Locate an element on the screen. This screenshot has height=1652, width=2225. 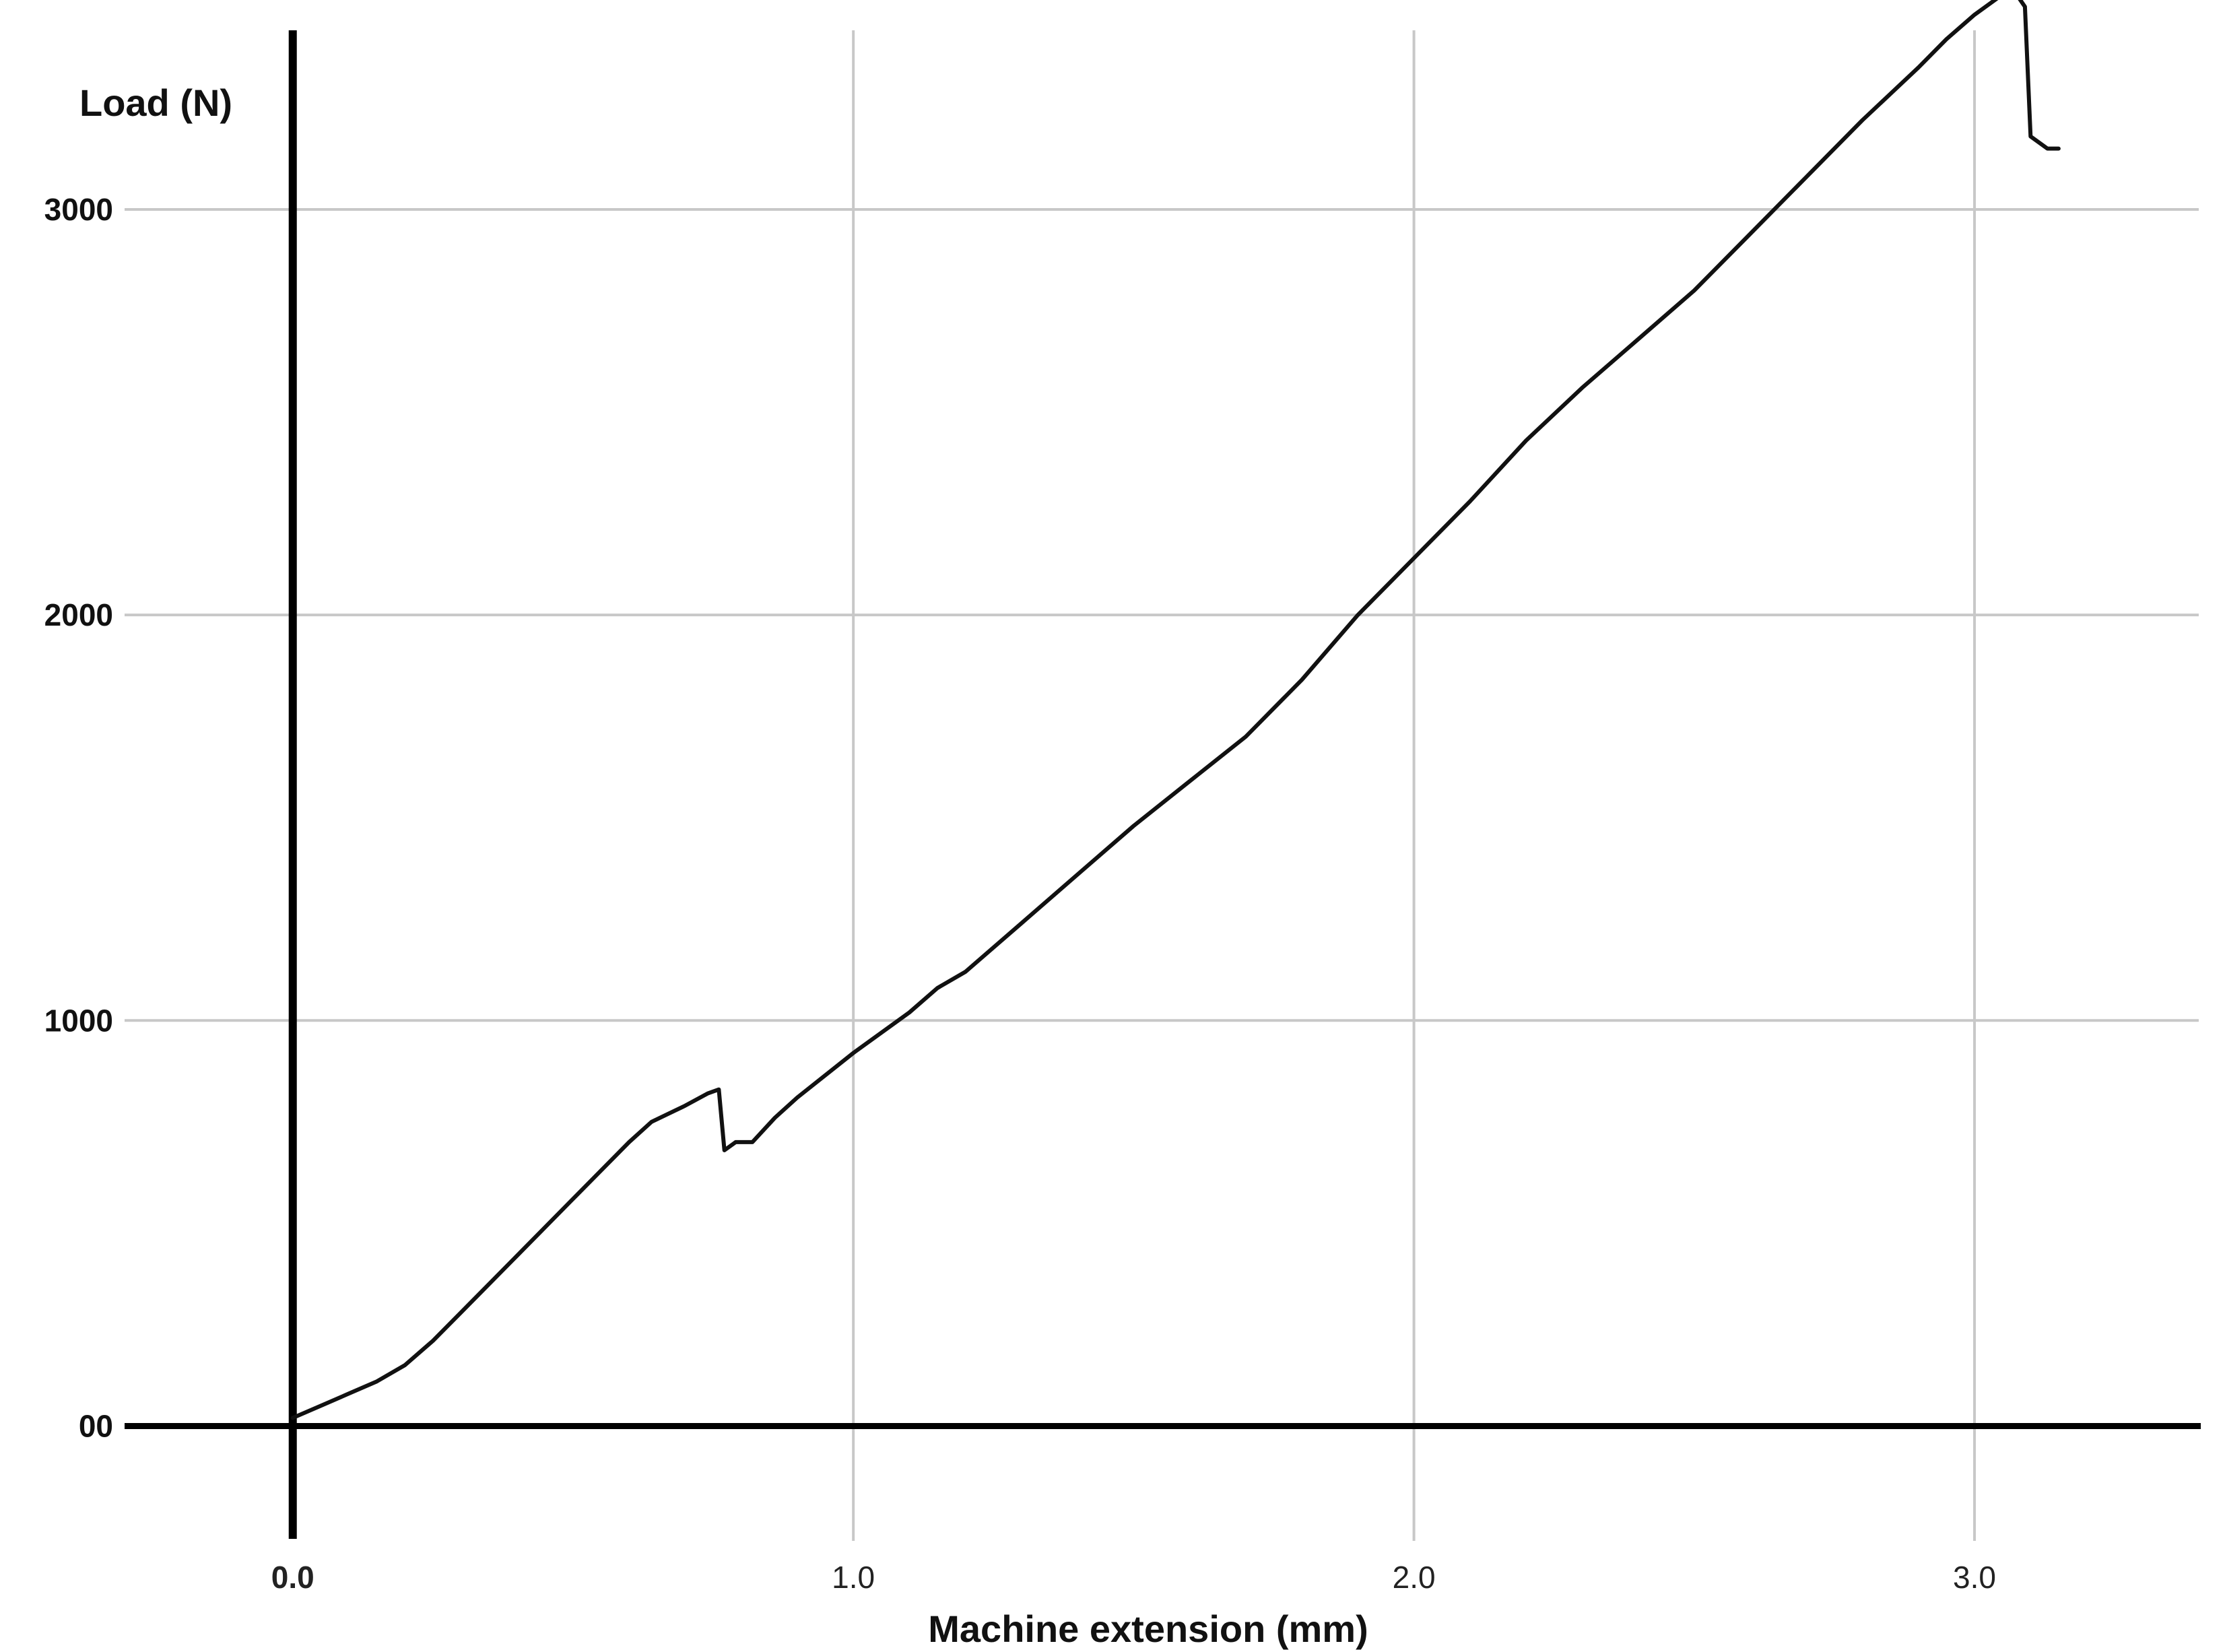
y-tick-label: 3000 is located at coordinates (78, 209).